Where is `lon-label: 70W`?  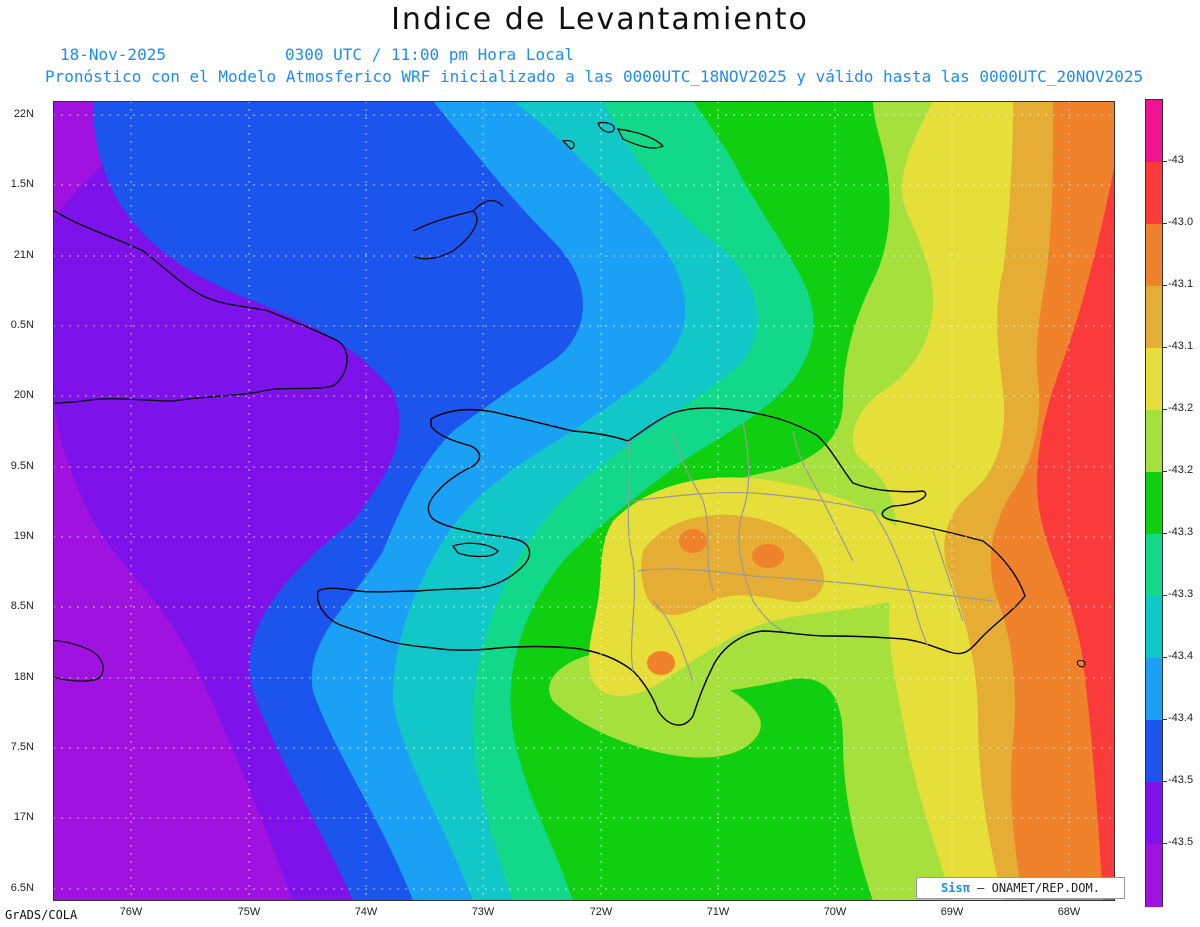 lon-label: 70W is located at coordinates (835, 912).